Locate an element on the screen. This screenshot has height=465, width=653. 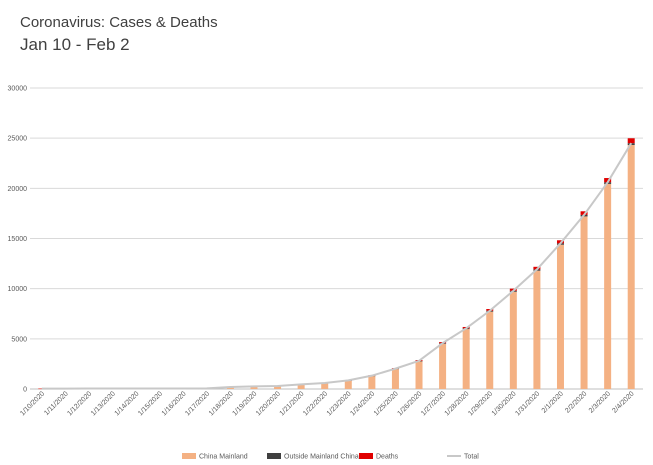
x-tick-label: 1/17/2020 is located at coordinates (197, 403).